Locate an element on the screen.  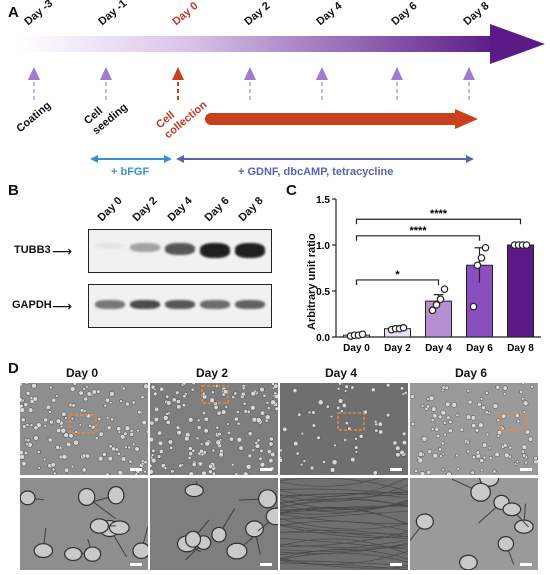
blot-tubb3 is located at coordinates (180, 251).